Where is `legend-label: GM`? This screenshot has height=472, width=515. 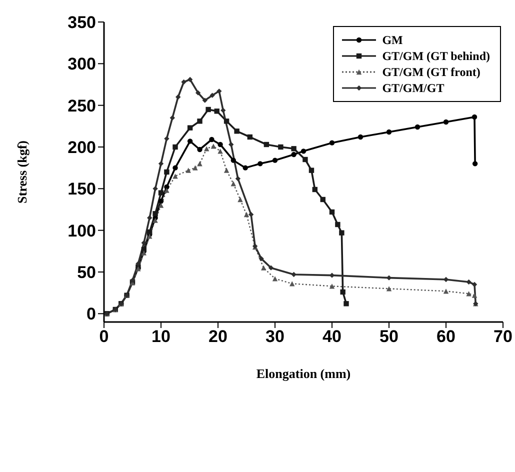
legend-label: GM is located at coordinates (392, 40).